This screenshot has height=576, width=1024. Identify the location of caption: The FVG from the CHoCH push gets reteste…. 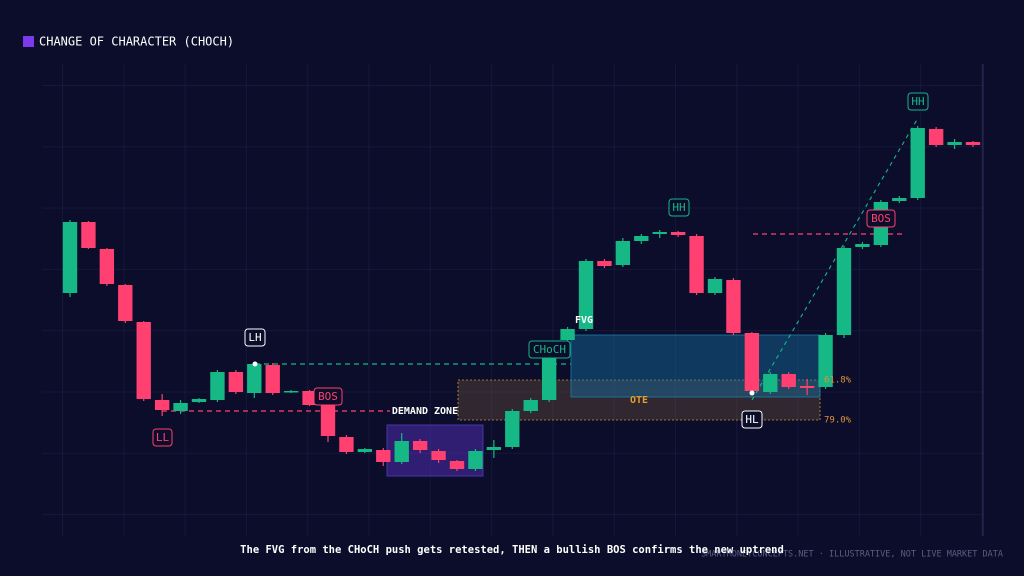
(512, 550).